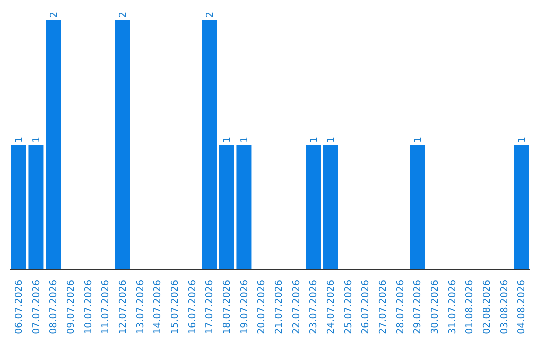 Image resolution: width=540 pixels, height=340 pixels. Describe the element at coordinates (19, 307) in the screenshot. I see `x-tick-label: 06.07.2026` at that location.